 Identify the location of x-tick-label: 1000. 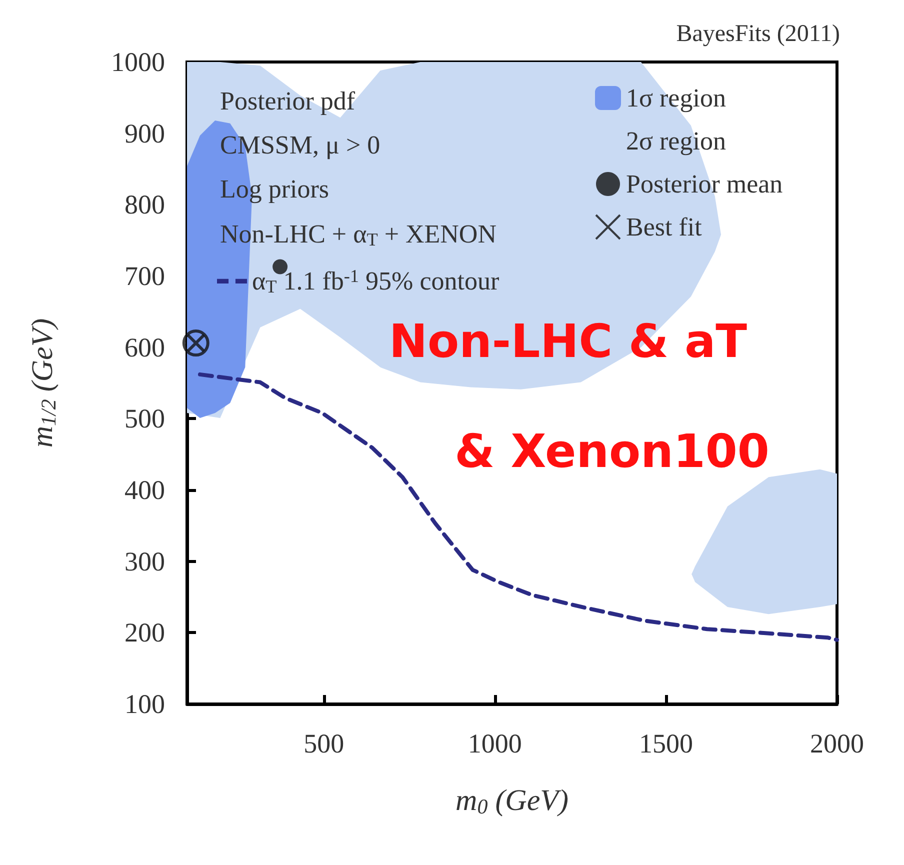
(495, 743).